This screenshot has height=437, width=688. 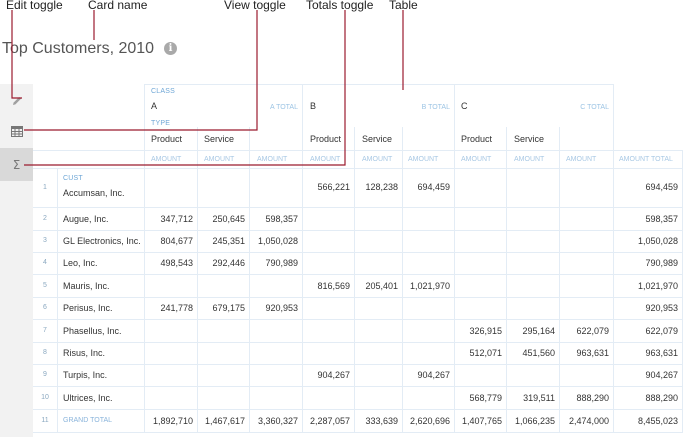 What do you see at coordinates (167, 139) in the screenshot?
I see `type-a-product: Product` at bounding box center [167, 139].